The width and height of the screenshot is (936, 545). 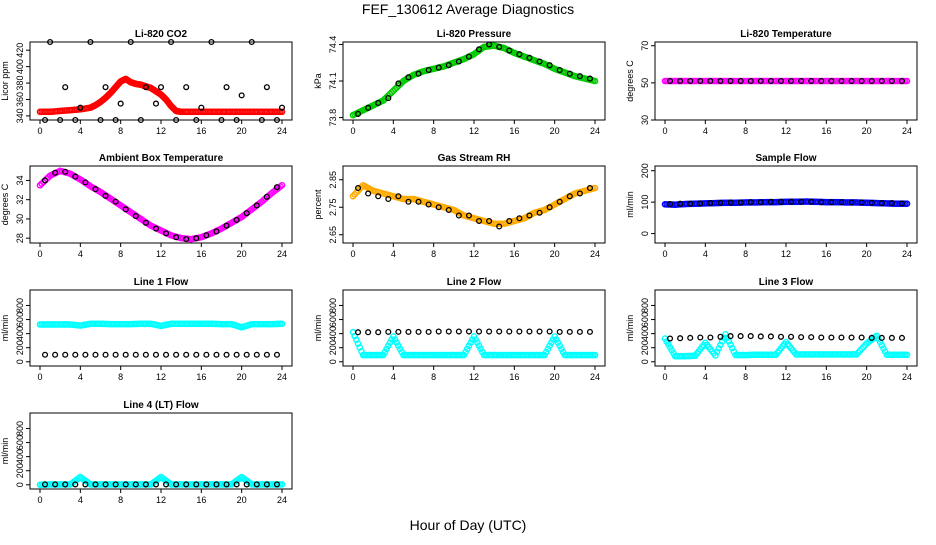 I want to click on chart-title: Line 1 Flow, so click(x=161, y=282).